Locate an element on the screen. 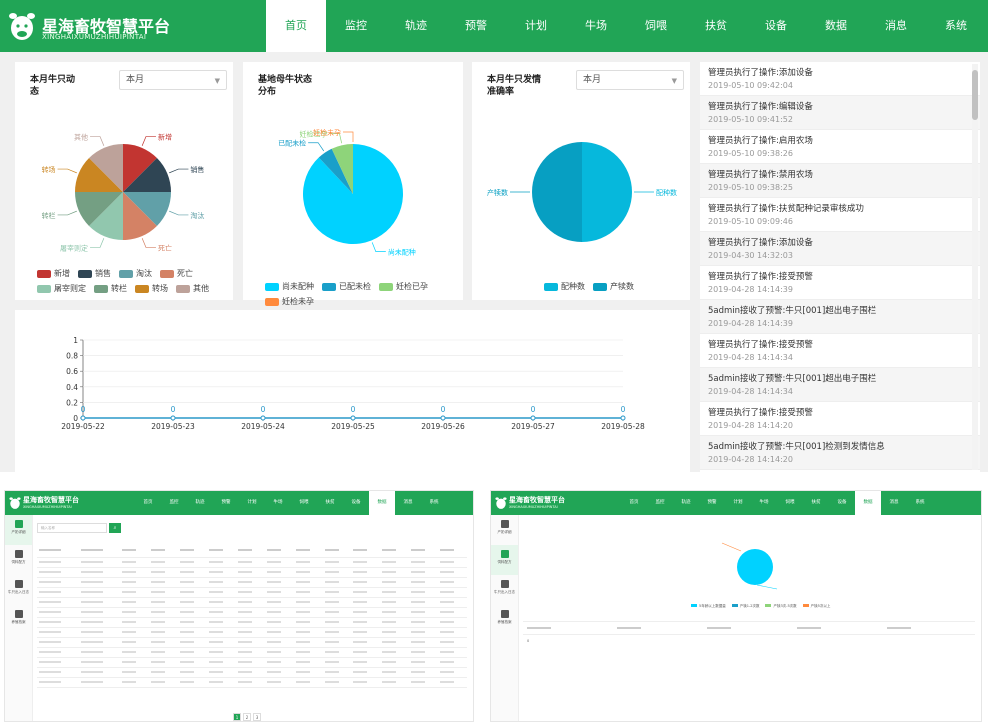 The image size is (988, 725). legend-item: 妊检未孕 is located at coordinates (289, 301).